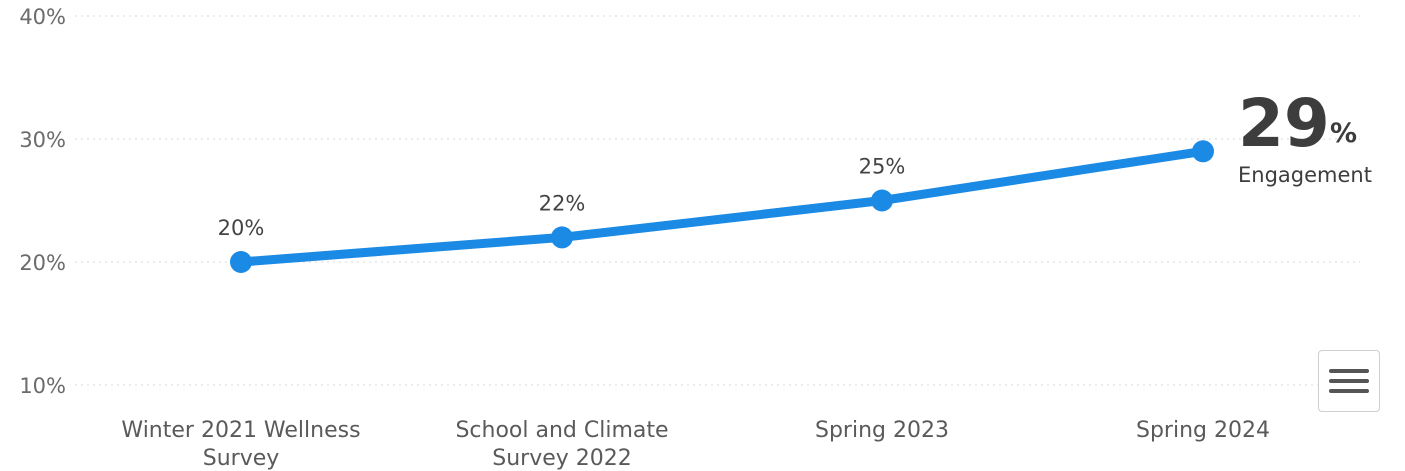 Image resolution: width=1405 pixels, height=471 pixels. Describe the element at coordinates (42, 263) in the screenshot. I see `y-tick-label: 20%` at that location.